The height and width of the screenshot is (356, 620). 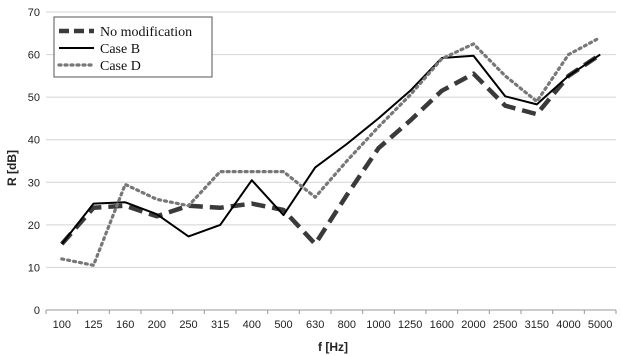 What do you see at coordinates (283, 325) in the screenshot?
I see `x-tick-label: 500` at bounding box center [283, 325].